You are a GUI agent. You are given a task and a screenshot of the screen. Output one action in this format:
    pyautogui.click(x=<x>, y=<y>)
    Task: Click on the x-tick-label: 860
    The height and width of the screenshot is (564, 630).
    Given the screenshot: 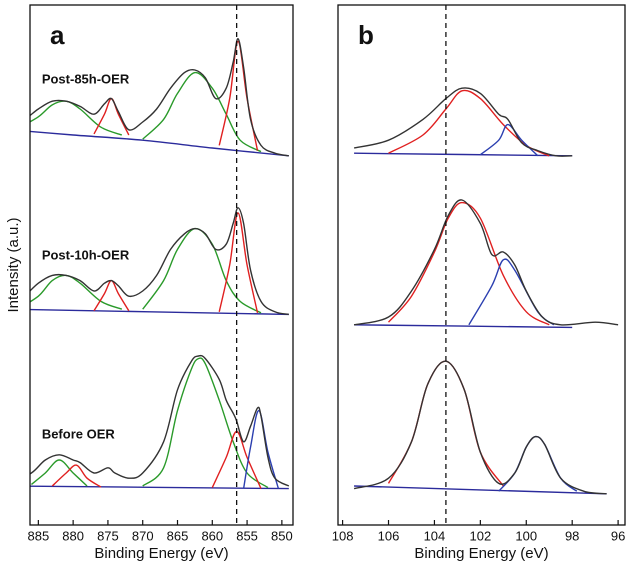 What is the action you would take?
    pyautogui.click(x=212, y=535)
    